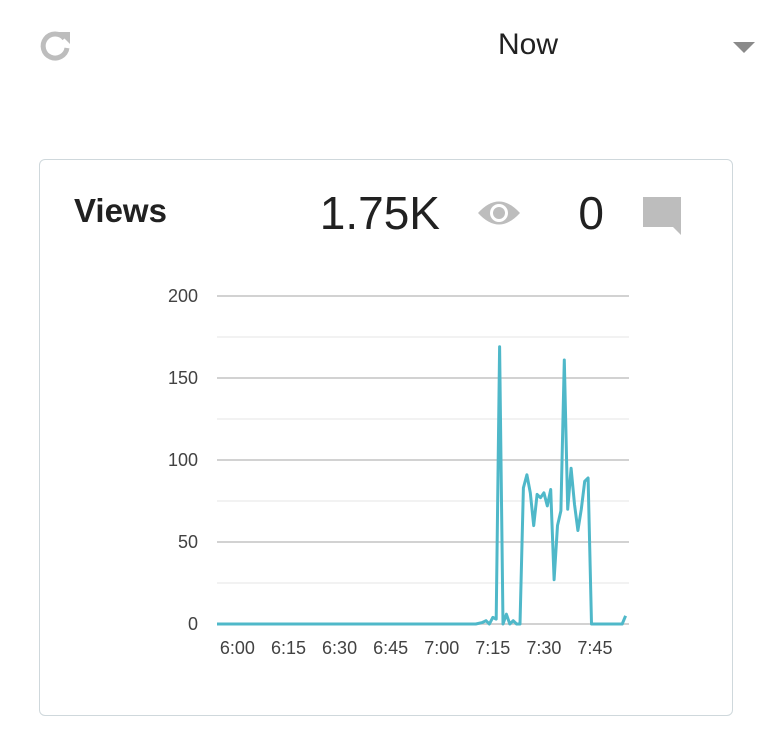  Describe the element at coordinates (390, 648) in the screenshot. I see `x-tick-label: 6:45` at that location.